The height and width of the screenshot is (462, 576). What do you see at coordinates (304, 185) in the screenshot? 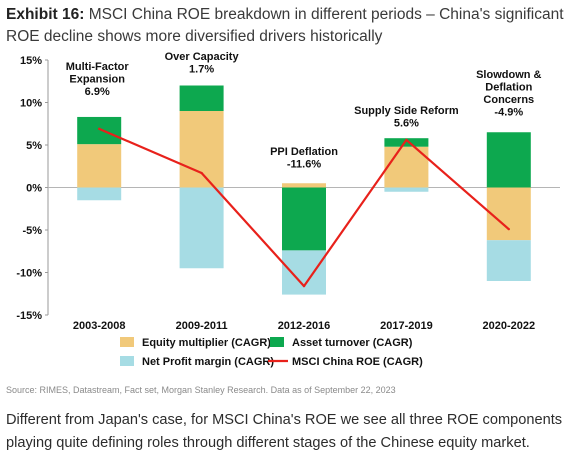
I see `bar-equity-multiplier-cagr-2012-2016` at bounding box center [304, 185].